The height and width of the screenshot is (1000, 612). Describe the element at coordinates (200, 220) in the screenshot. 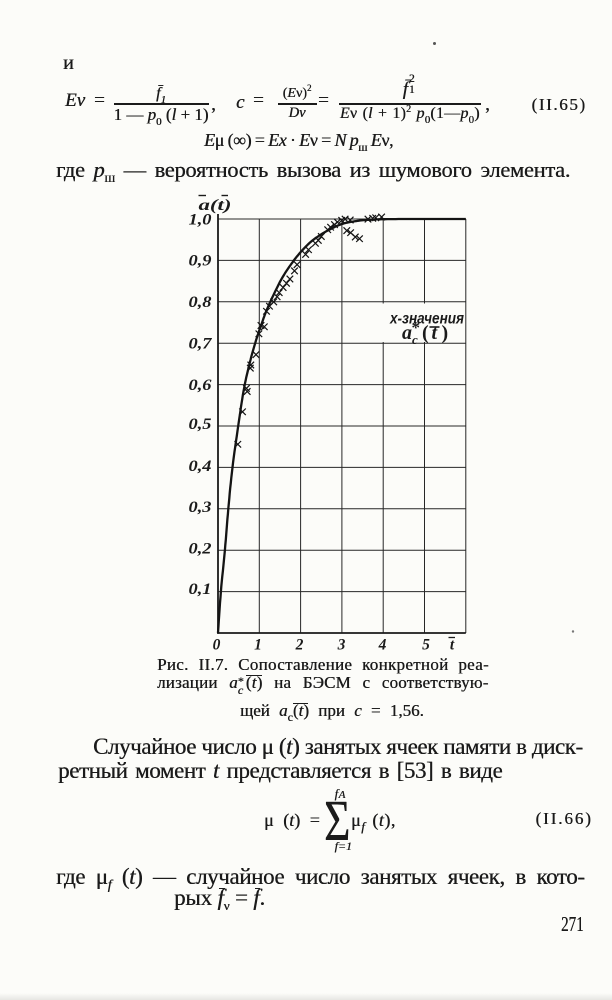

I see `svg-text: 1,0` at that location.